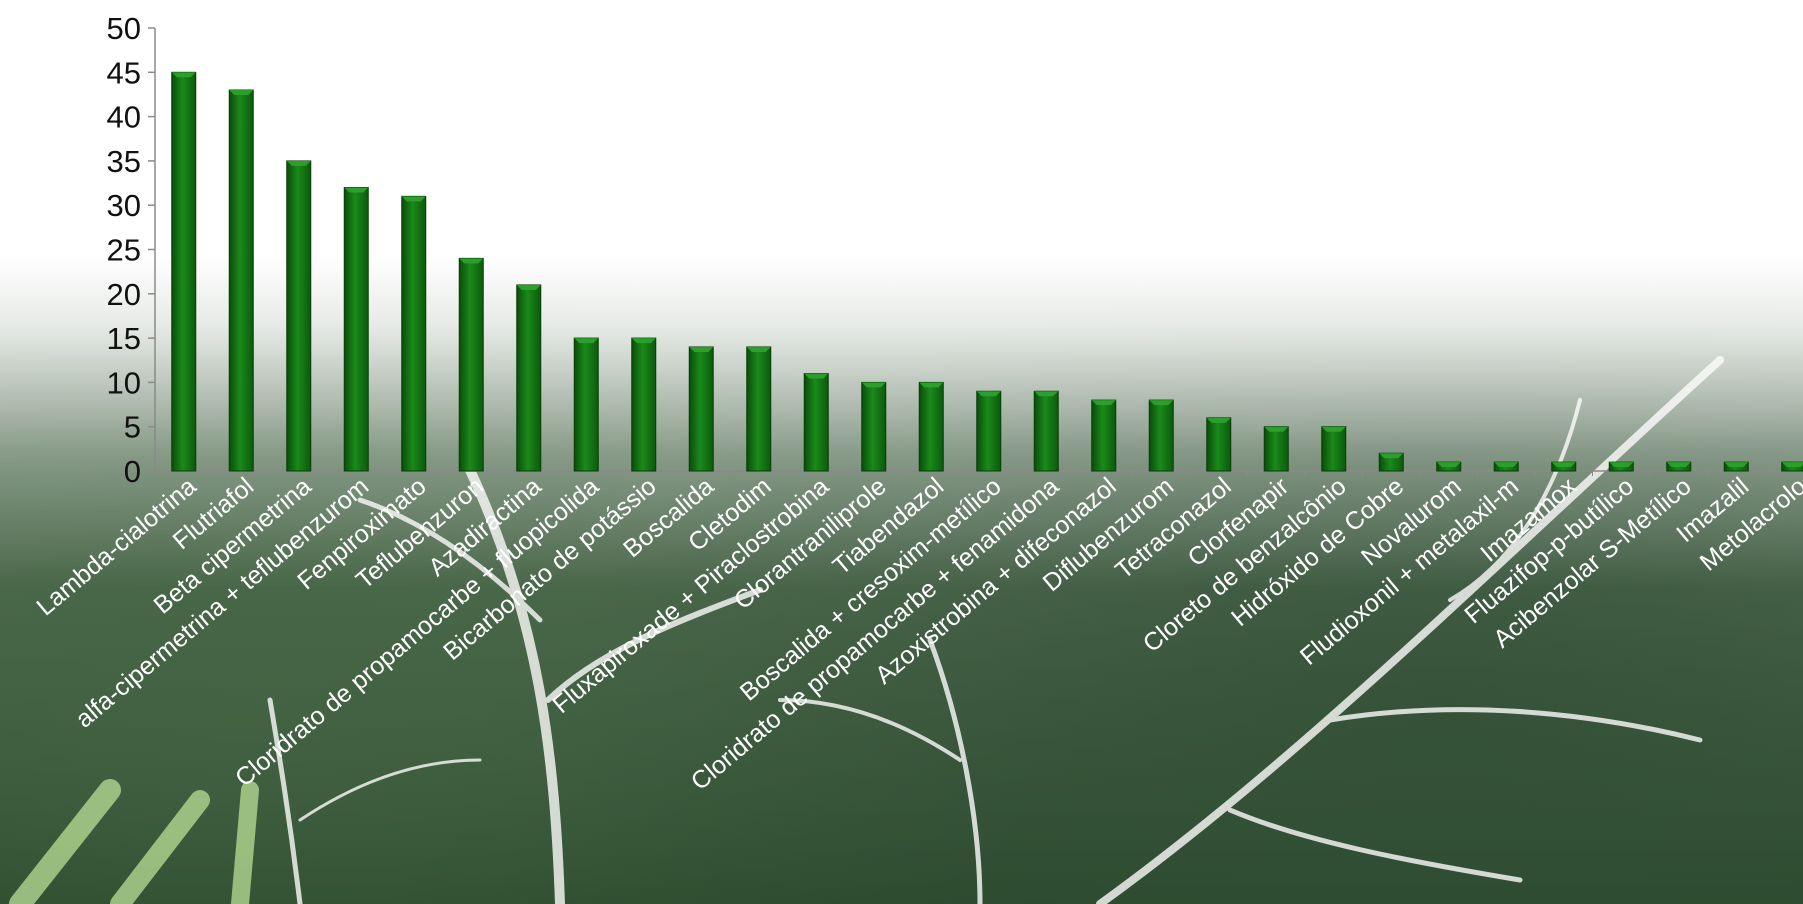 This screenshot has height=904, width=1803. Describe the element at coordinates (132, 427) in the screenshot. I see `y-tick-label: 5` at that location.